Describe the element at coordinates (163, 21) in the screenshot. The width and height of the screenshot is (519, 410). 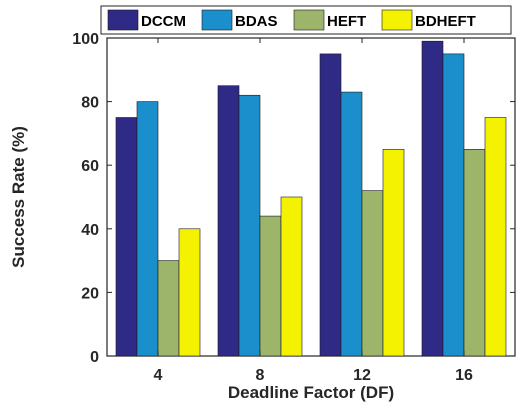
I see `legend-label-dccm: DCCM` at that location.